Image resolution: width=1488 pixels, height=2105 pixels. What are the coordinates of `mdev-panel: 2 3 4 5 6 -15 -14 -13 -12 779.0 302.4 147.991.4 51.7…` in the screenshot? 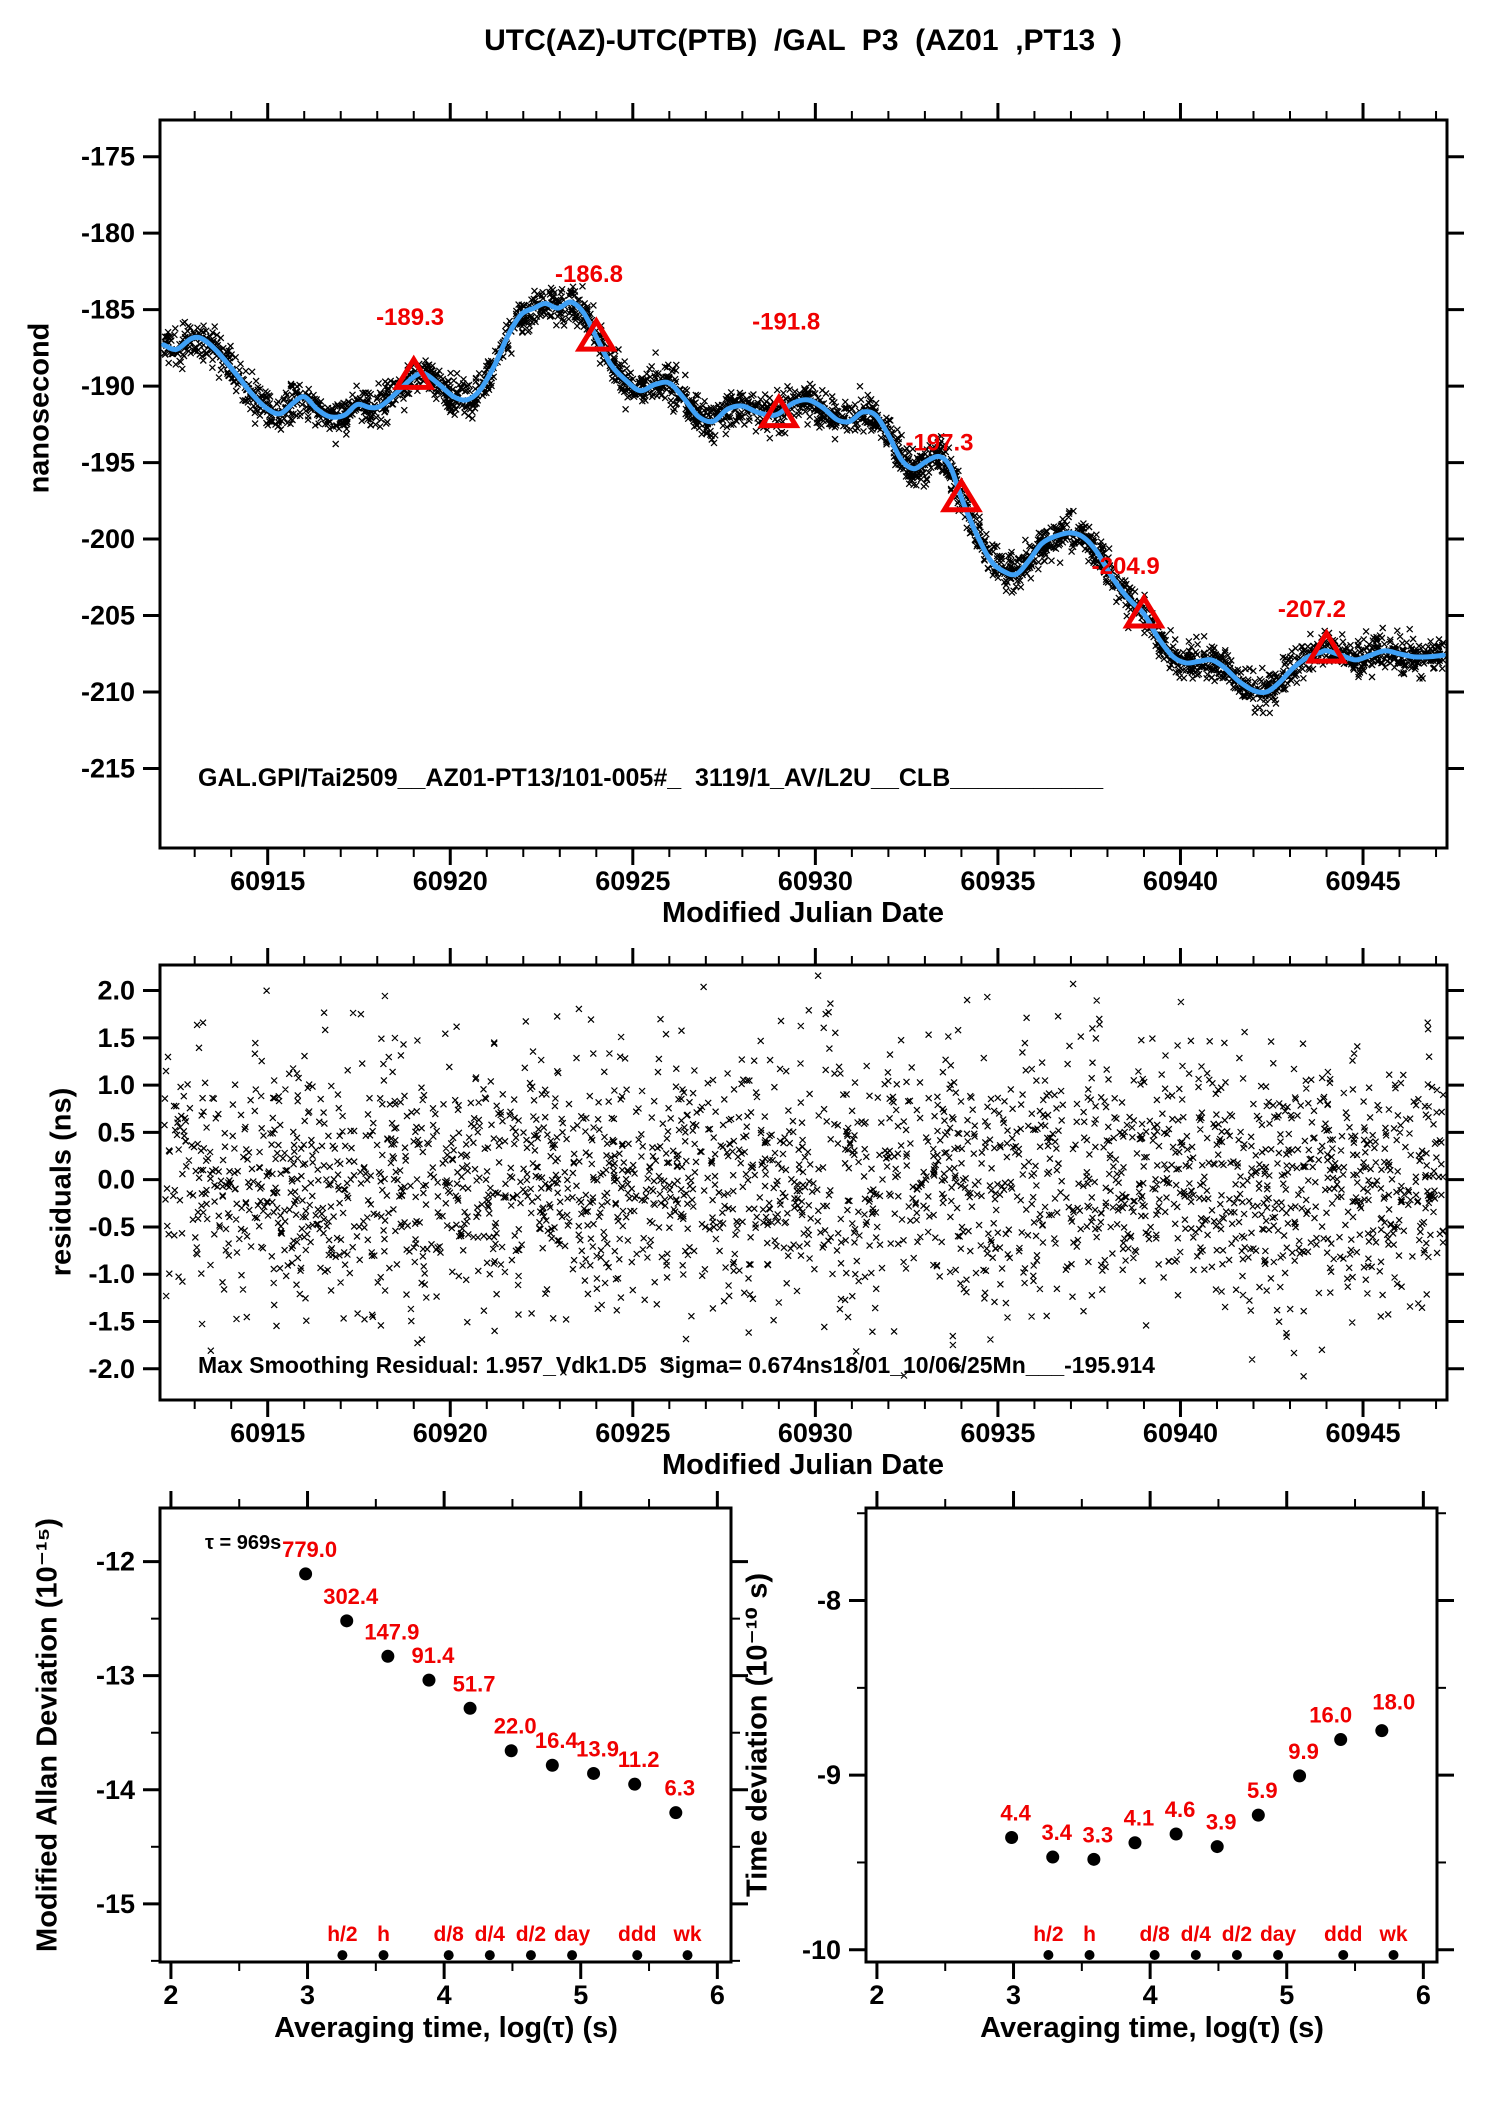 It's located at (422, 1750).